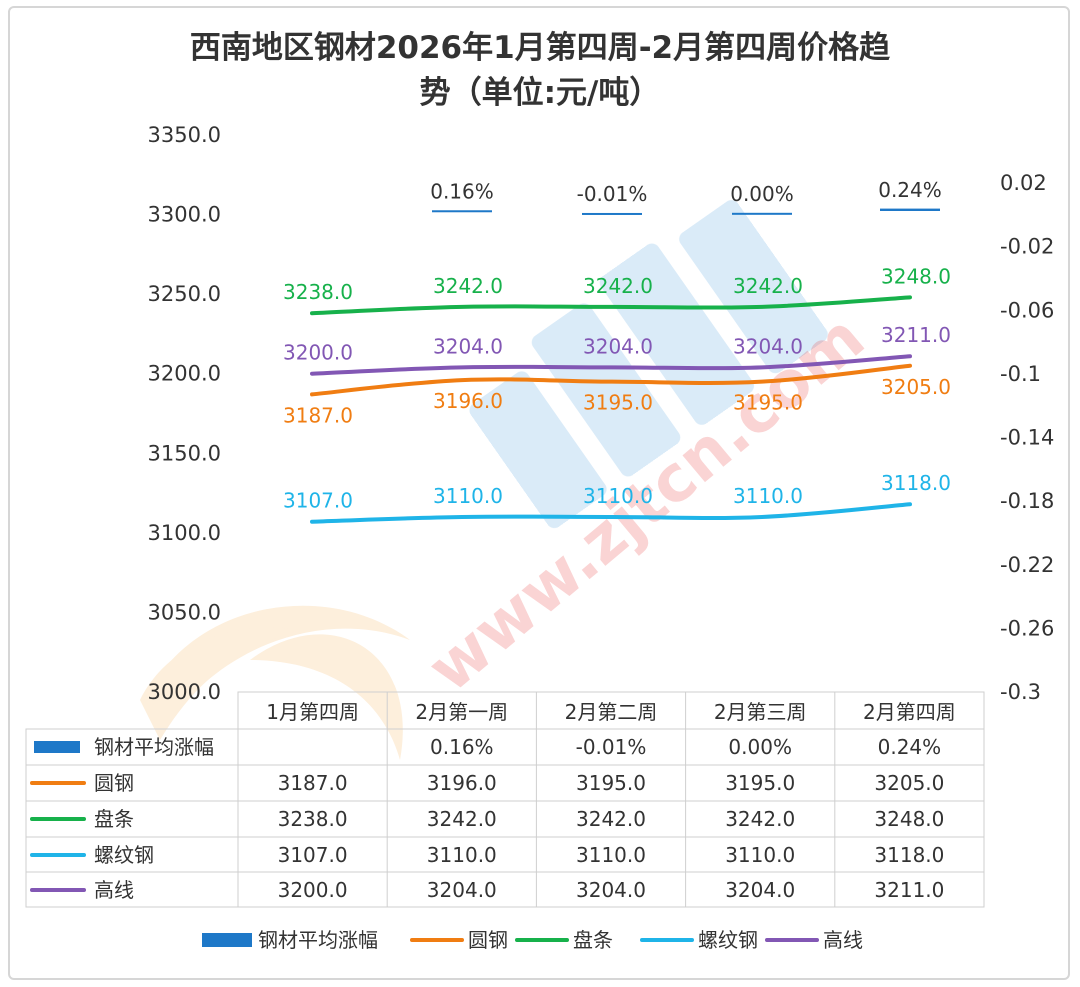 The image size is (1080, 987). Describe the element at coordinates (540, 93) in the screenshot. I see `chart-title-line2: 势（单位:元/吨）` at that location.